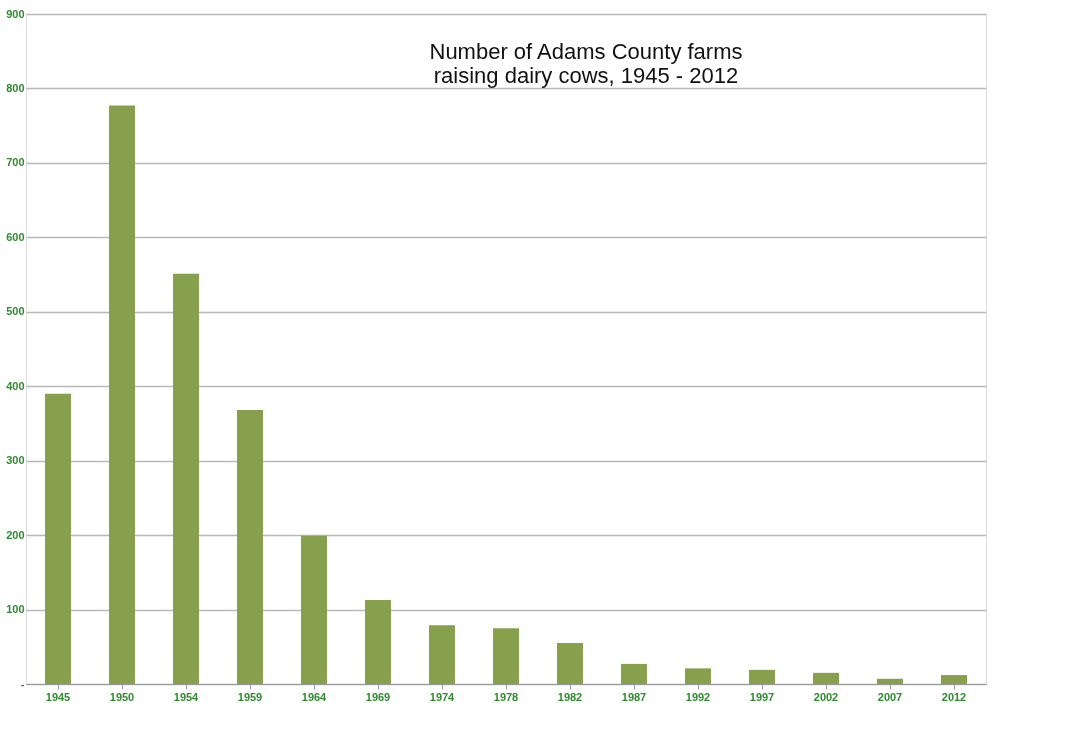  Describe the element at coordinates (15, 609) in the screenshot. I see `y-tick-label: 100` at that location.